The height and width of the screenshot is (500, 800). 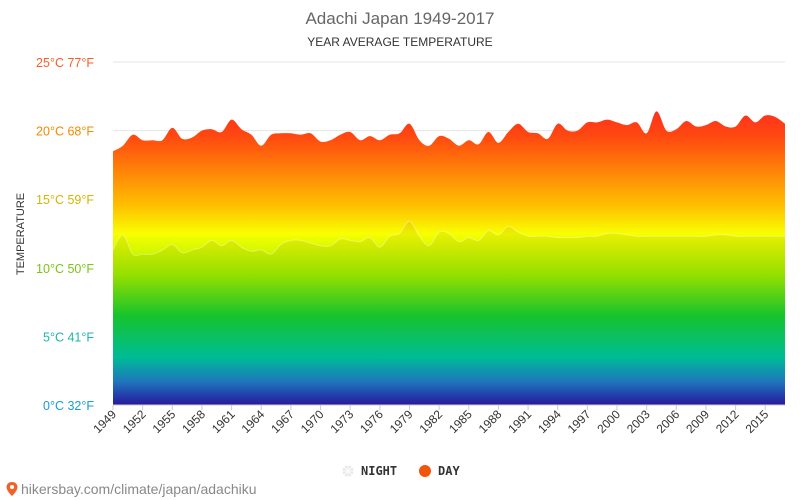 What do you see at coordinates (162, 250) in the screenshot?
I see `night-point-1954` at bounding box center [162, 250].